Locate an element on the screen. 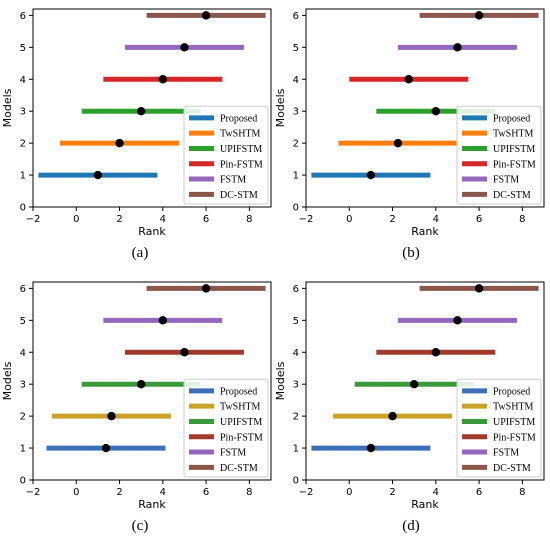  panel-label: (c) is located at coordinates (140, 526).